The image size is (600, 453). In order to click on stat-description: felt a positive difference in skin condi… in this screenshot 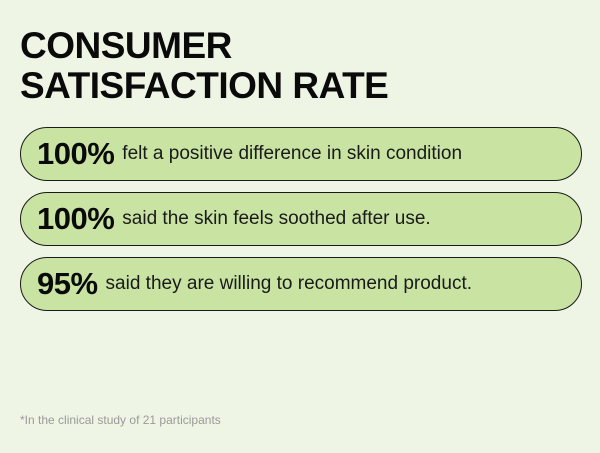, I will do `click(292, 153)`.